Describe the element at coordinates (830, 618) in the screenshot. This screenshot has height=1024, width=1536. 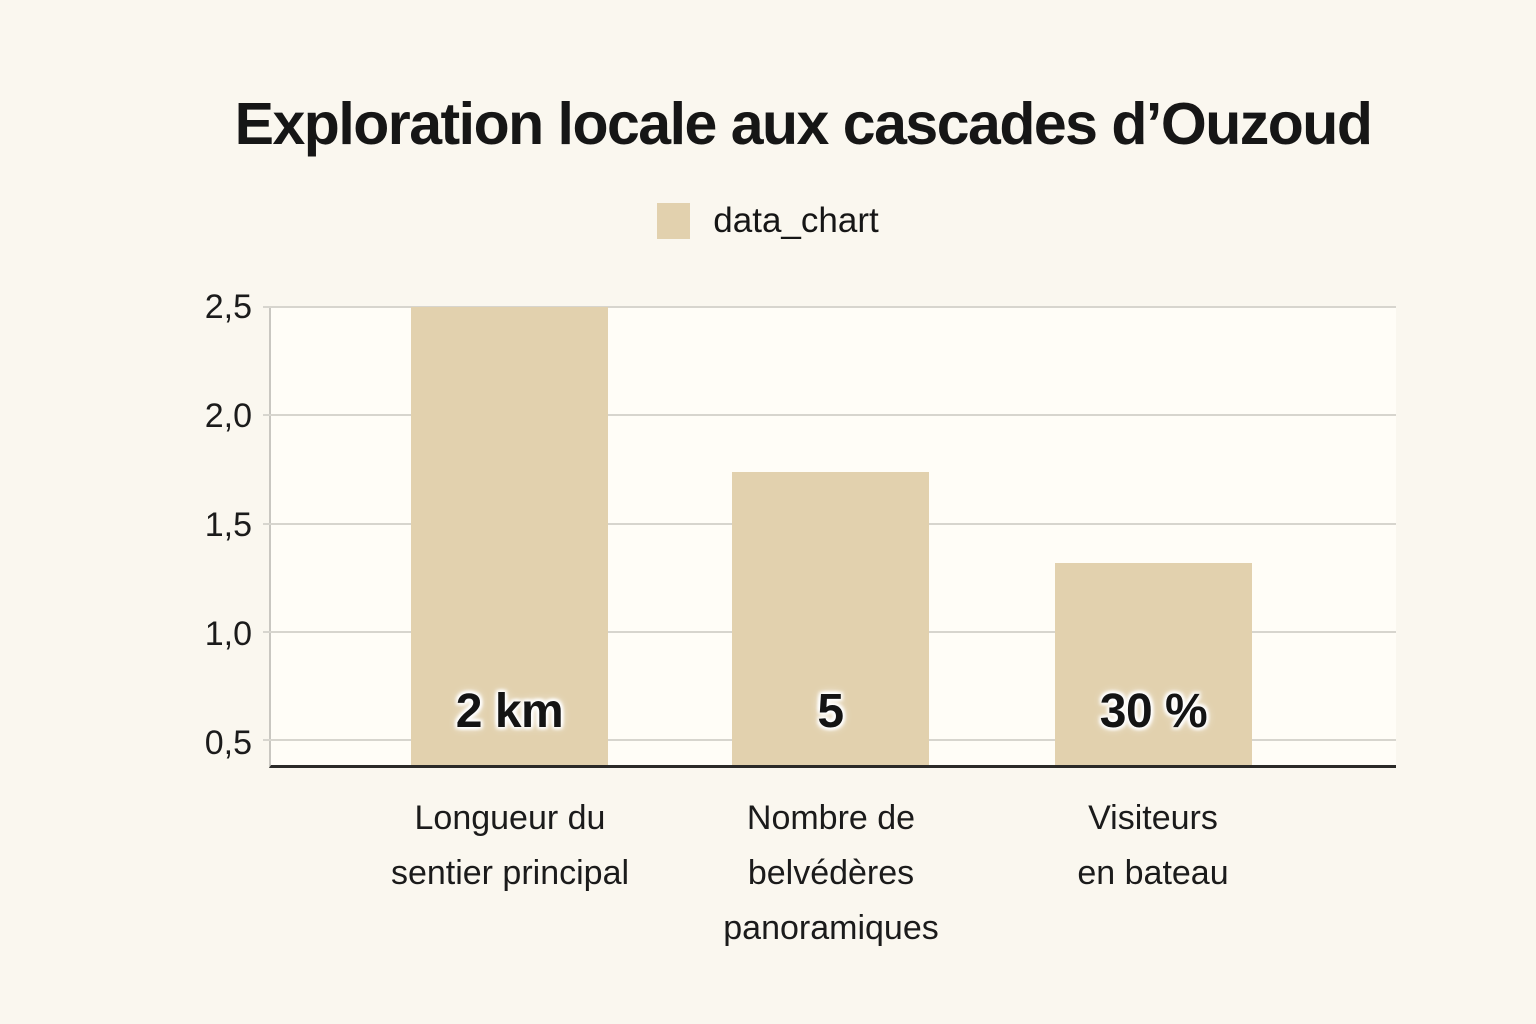
I see `bar: 5` at that location.